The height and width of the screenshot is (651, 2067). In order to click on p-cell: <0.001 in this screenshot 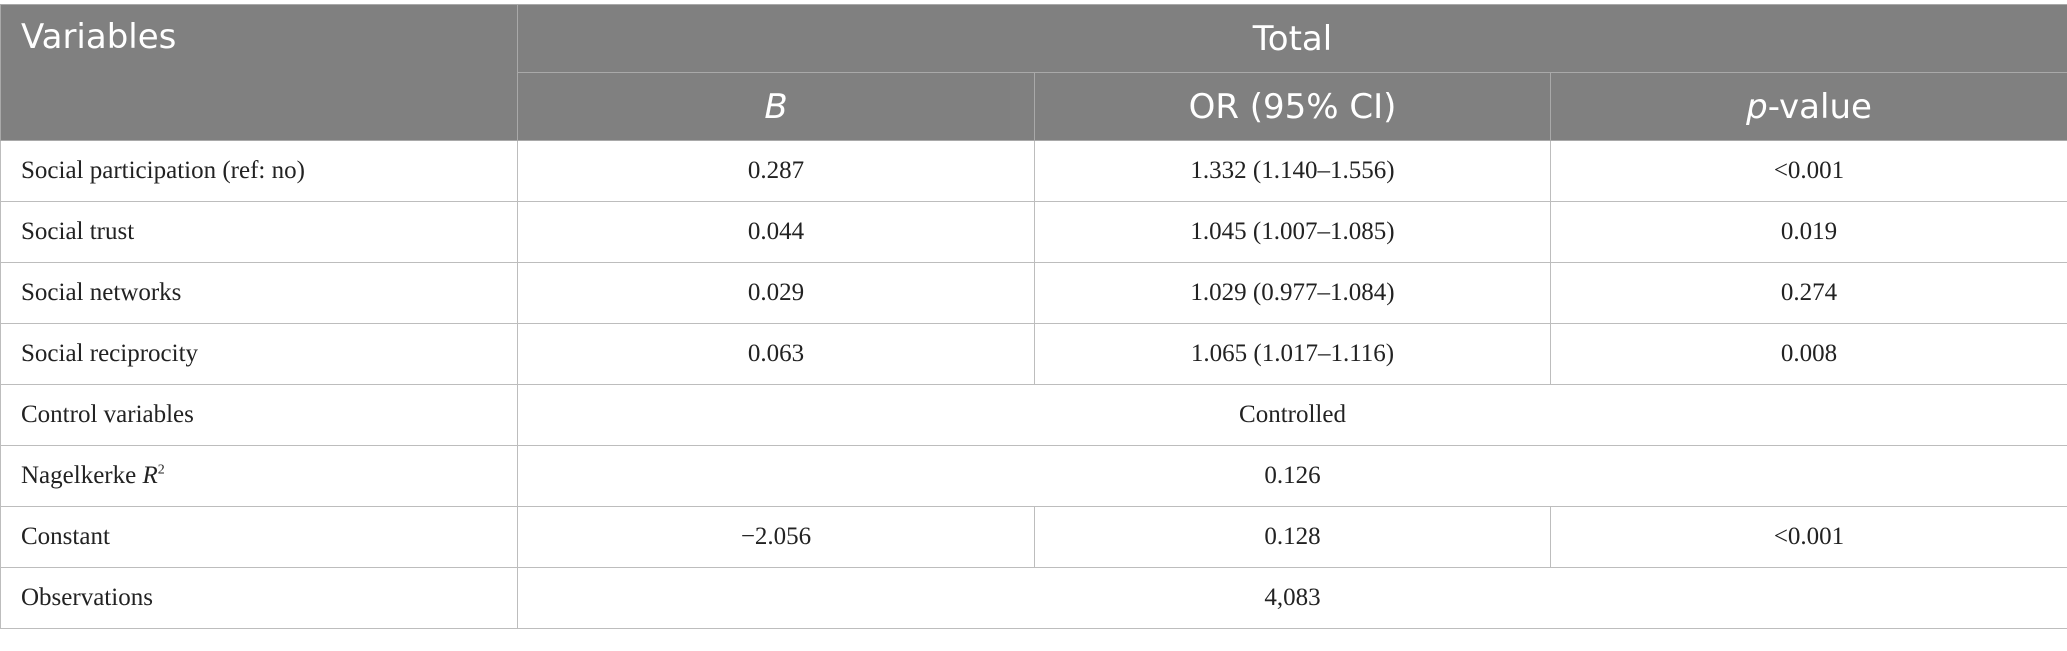, I will do `click(1808, 171)`.